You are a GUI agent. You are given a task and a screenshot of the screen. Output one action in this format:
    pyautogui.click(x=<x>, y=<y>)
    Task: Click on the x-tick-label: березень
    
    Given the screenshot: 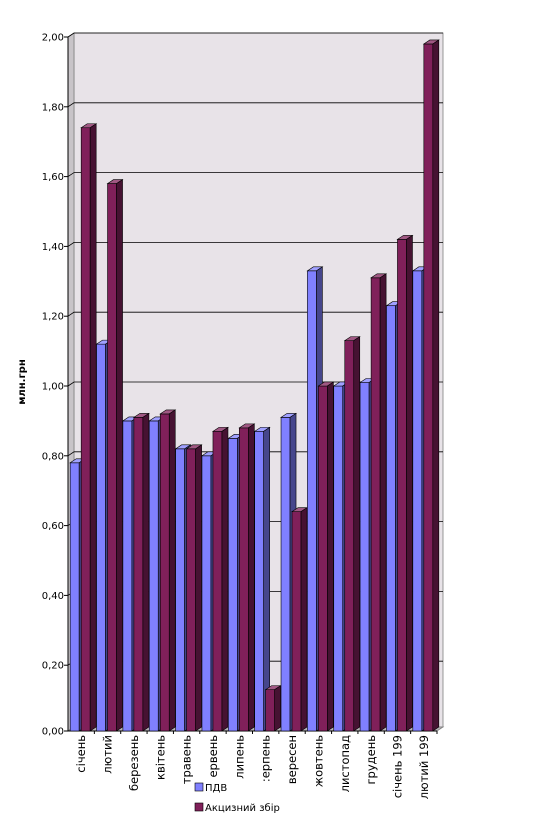 What is the action you would take?
    pyautogui.click(x=134, y=763)
    